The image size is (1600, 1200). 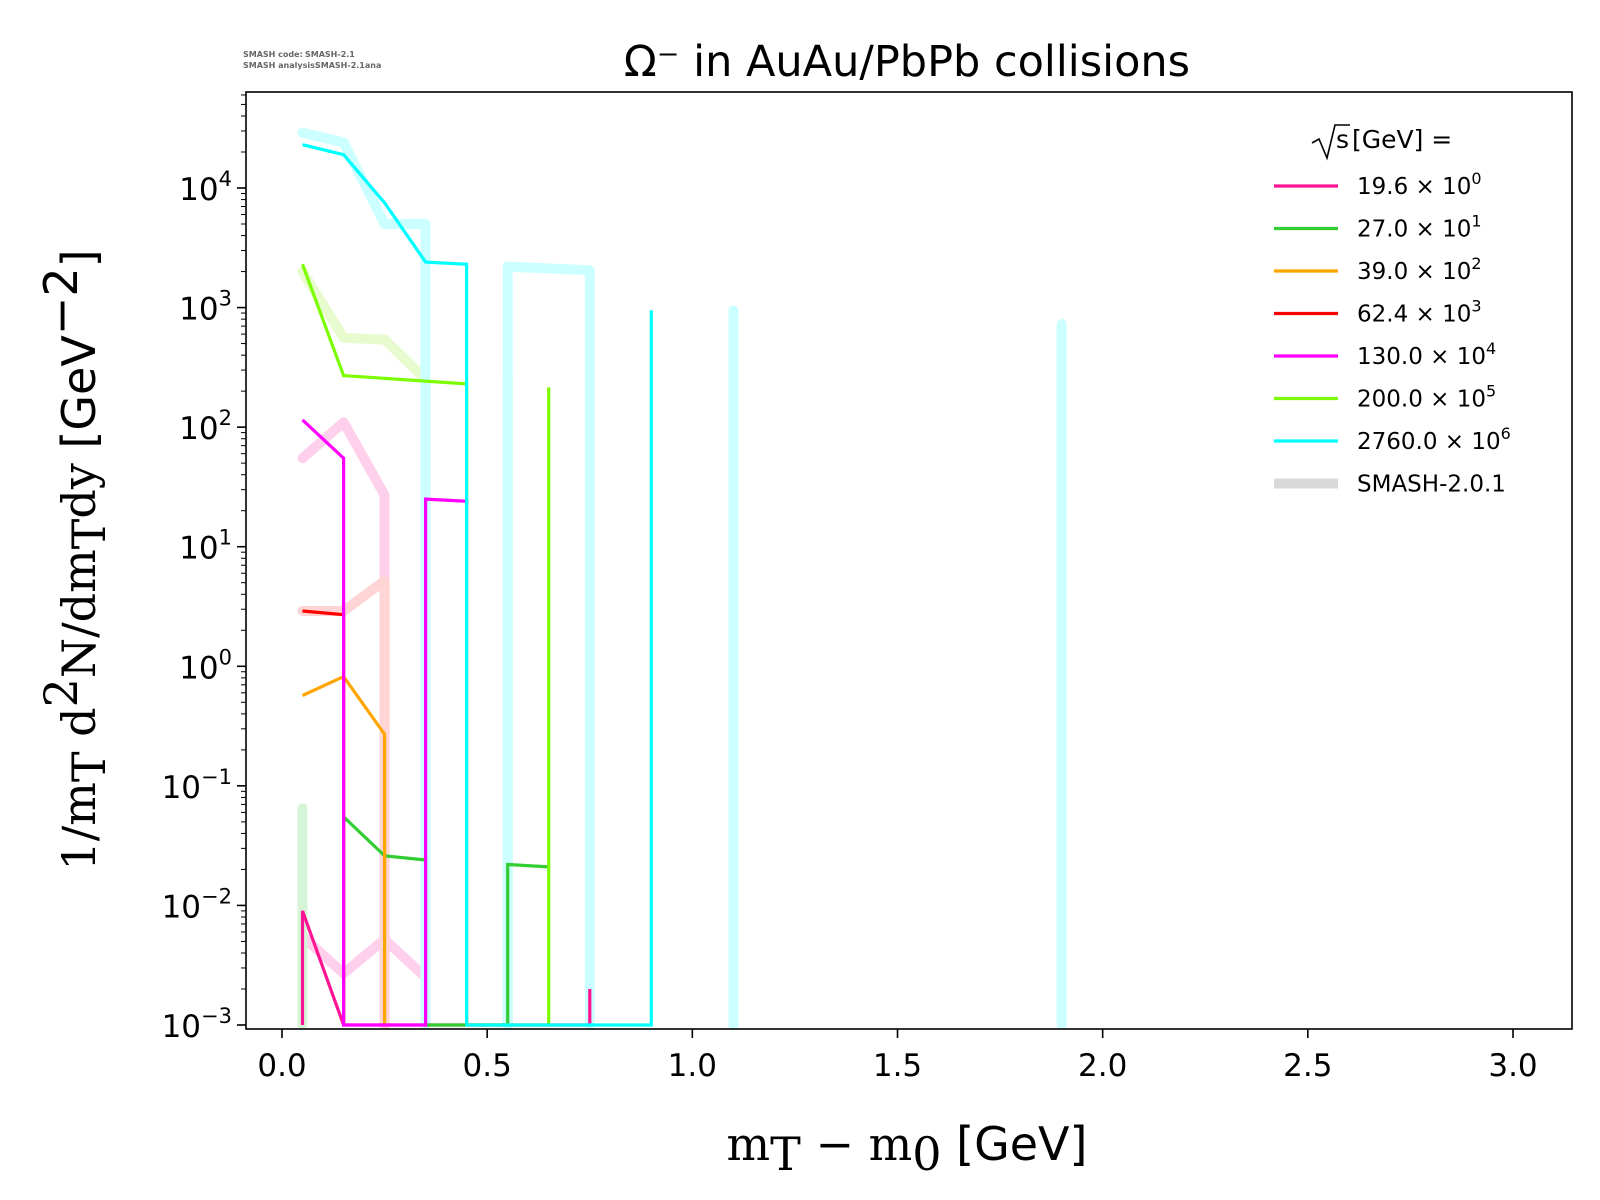 What do you see at coordinates (487, 1066) in the screenshot?
I see `x-tick-label-1: 0.5` at bounding box center [487, 1066].